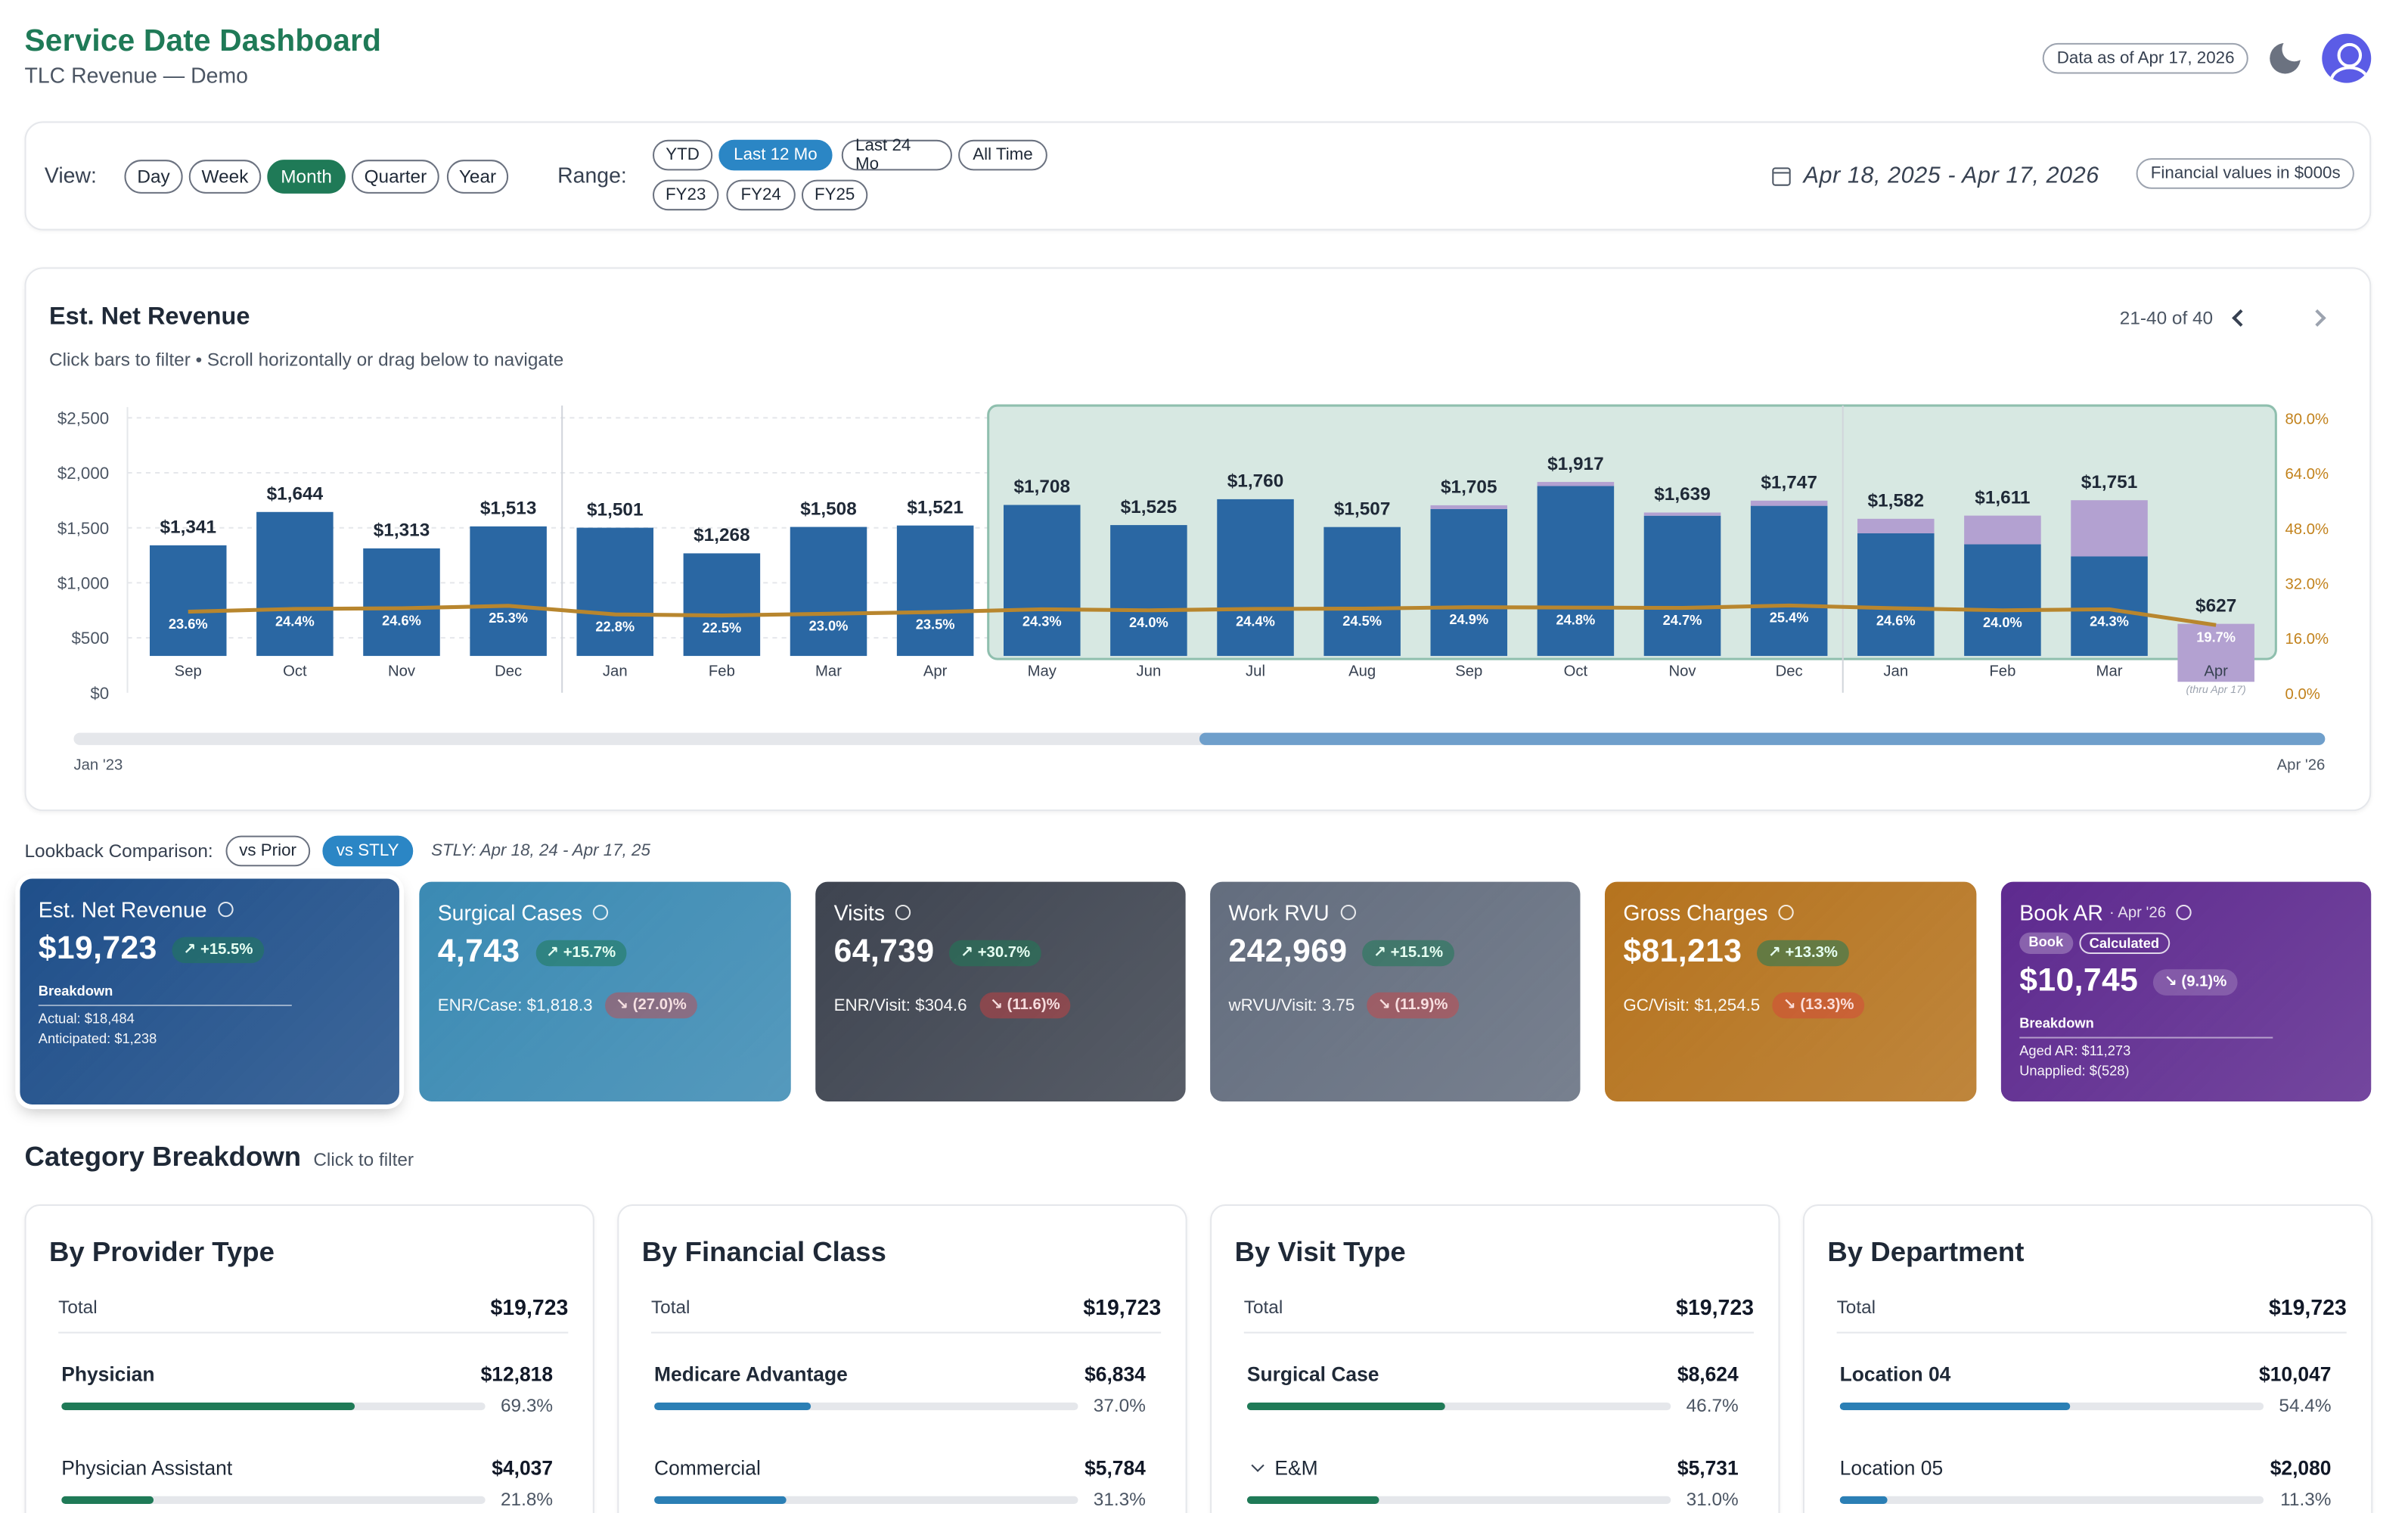 This screenshot has width=2408, height=1513. What do you see at coordinates (1575, 619) in the screenshot?
I see `line-point-label: 24.8%` at bounding box center [1575, 619].